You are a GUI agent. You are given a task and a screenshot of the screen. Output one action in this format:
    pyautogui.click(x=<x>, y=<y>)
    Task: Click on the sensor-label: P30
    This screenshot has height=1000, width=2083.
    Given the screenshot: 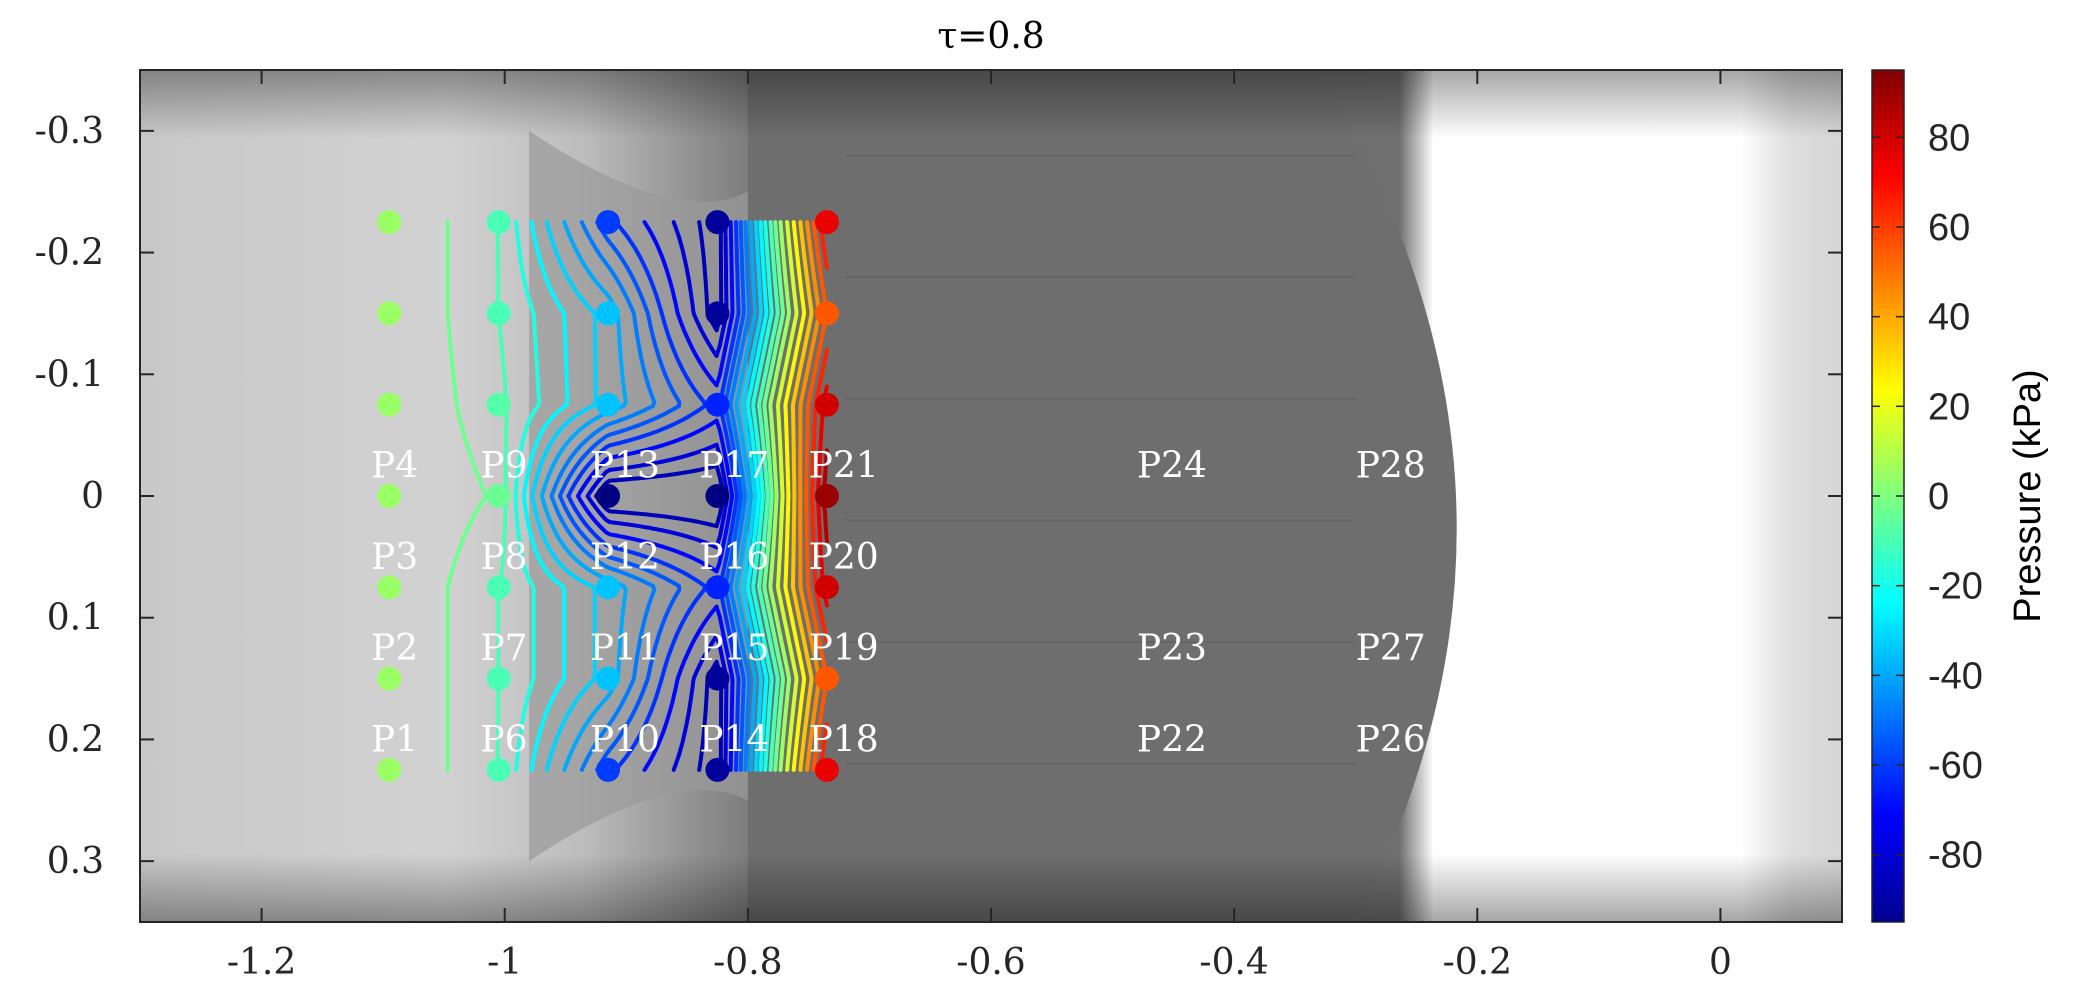 What is the action you would take?
    pyautogui.click(x=1610, y=466)
    